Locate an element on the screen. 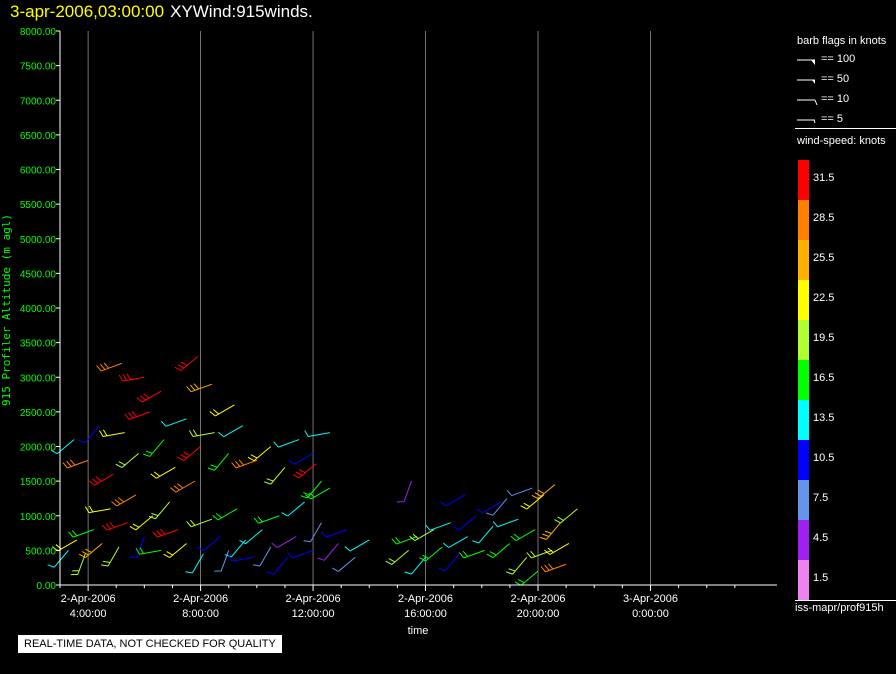 The height and width of the screenshot is (674, 896). color-label: 22.5 is located at coordinates (824, 298).